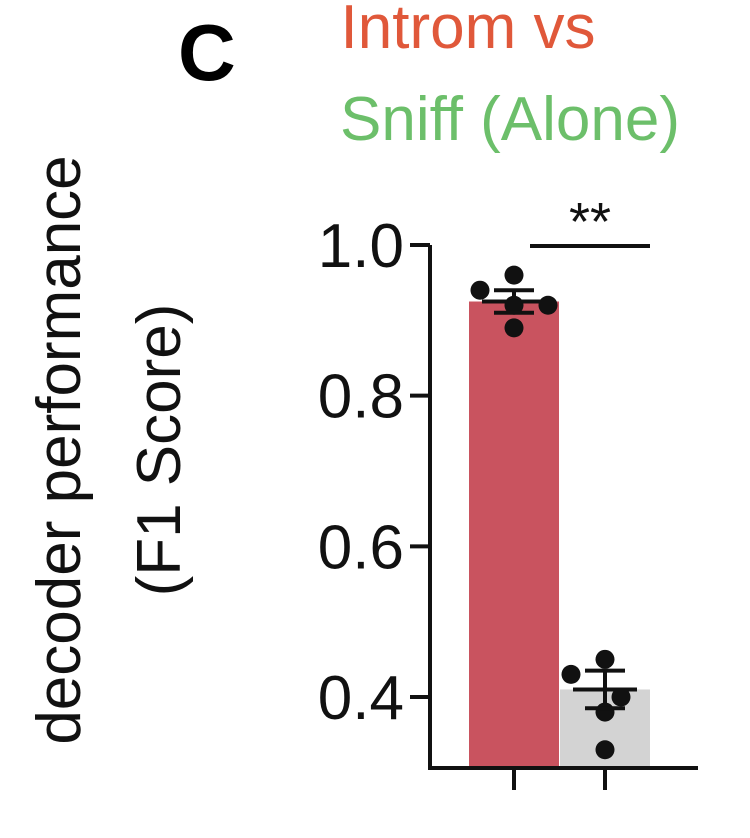  Describe the element at coordinates (59, 449) in the screenshot. I see `y-axis-label-line-1: decoder performance` at that location.